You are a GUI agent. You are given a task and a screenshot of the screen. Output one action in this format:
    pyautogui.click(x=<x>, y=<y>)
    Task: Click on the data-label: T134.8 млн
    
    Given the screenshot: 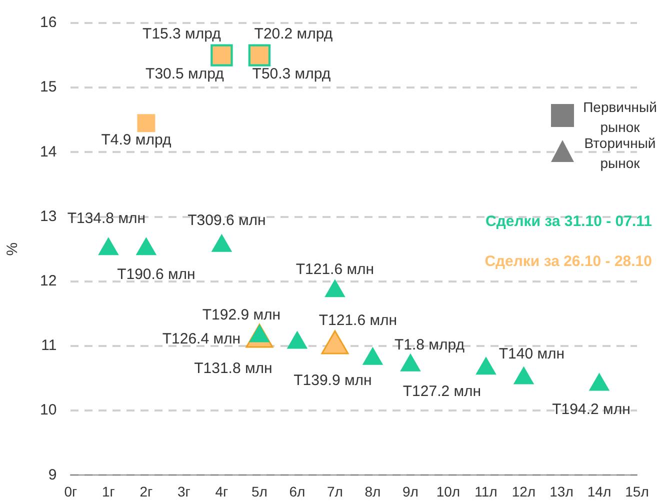 What is the action you would take?
    pyautogui.click(x=106, y=219)
    